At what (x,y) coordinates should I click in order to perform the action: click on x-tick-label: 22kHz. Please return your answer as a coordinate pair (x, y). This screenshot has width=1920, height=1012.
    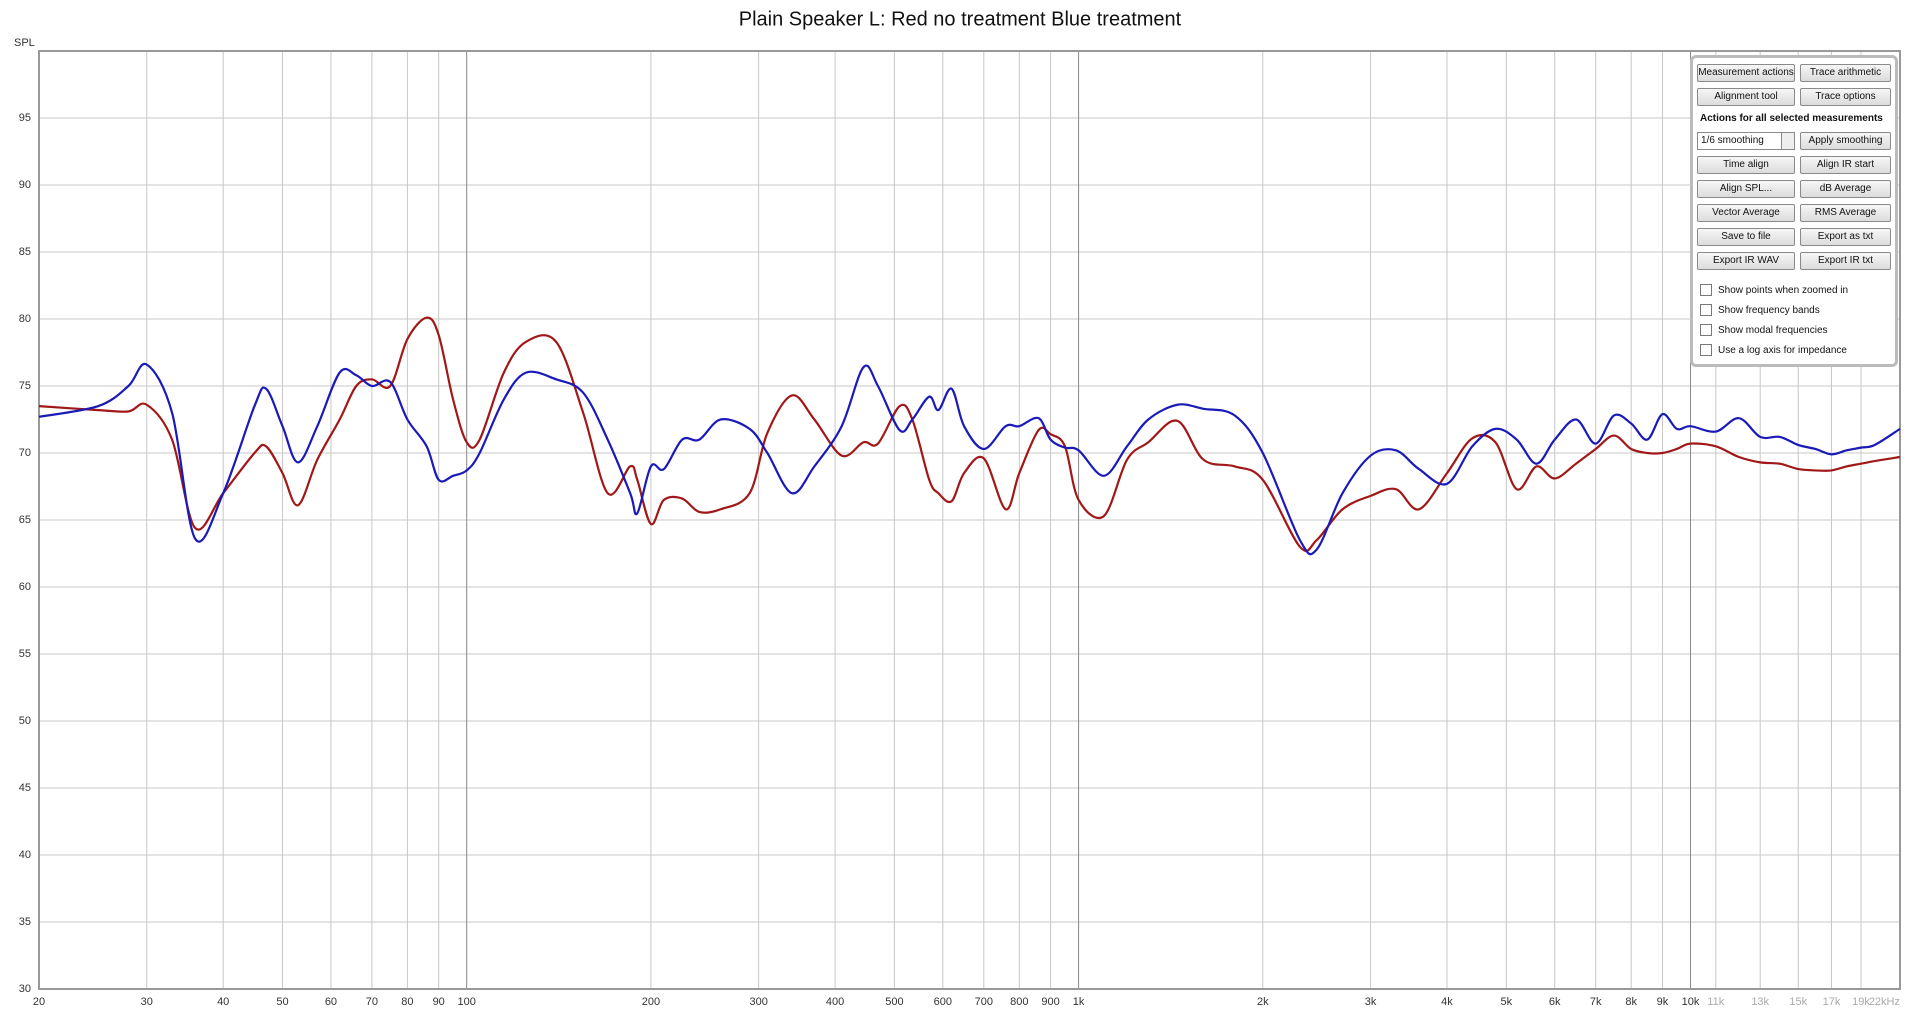
    Looking at the image, I should click on (1884, 1002).